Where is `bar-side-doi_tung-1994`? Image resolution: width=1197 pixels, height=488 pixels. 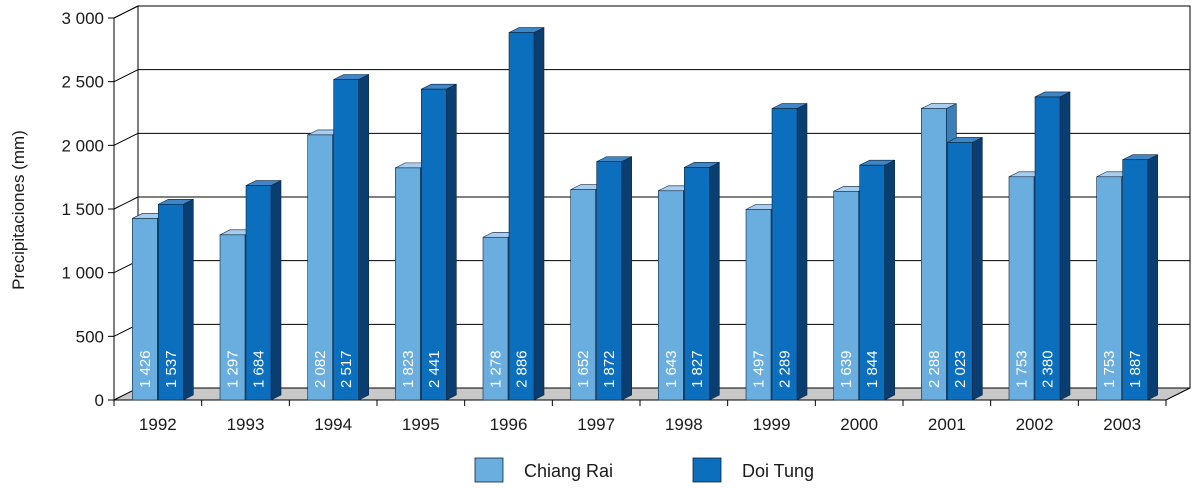
bar-side-doi_tung-1994 is located at coordinates (363, 237).